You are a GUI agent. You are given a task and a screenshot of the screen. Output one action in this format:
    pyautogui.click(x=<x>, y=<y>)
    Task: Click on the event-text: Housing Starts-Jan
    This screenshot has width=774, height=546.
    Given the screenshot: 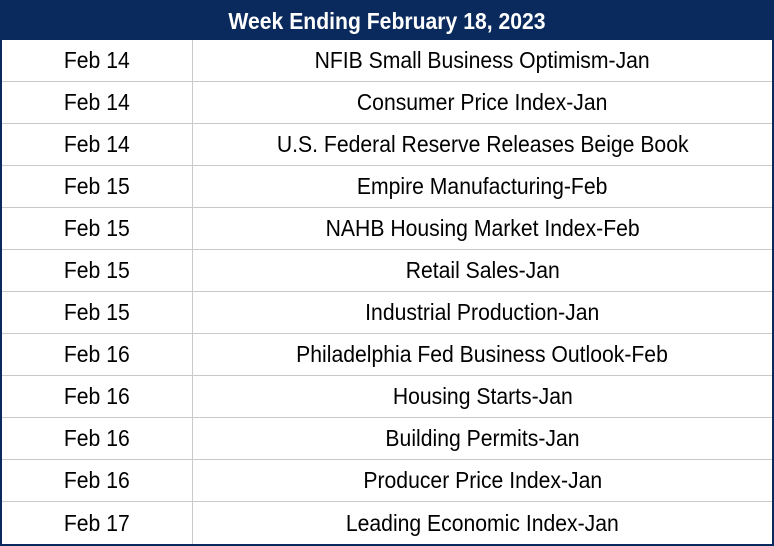 What is the action you would take?
    pyautogui.click(x=482, y=396)
    